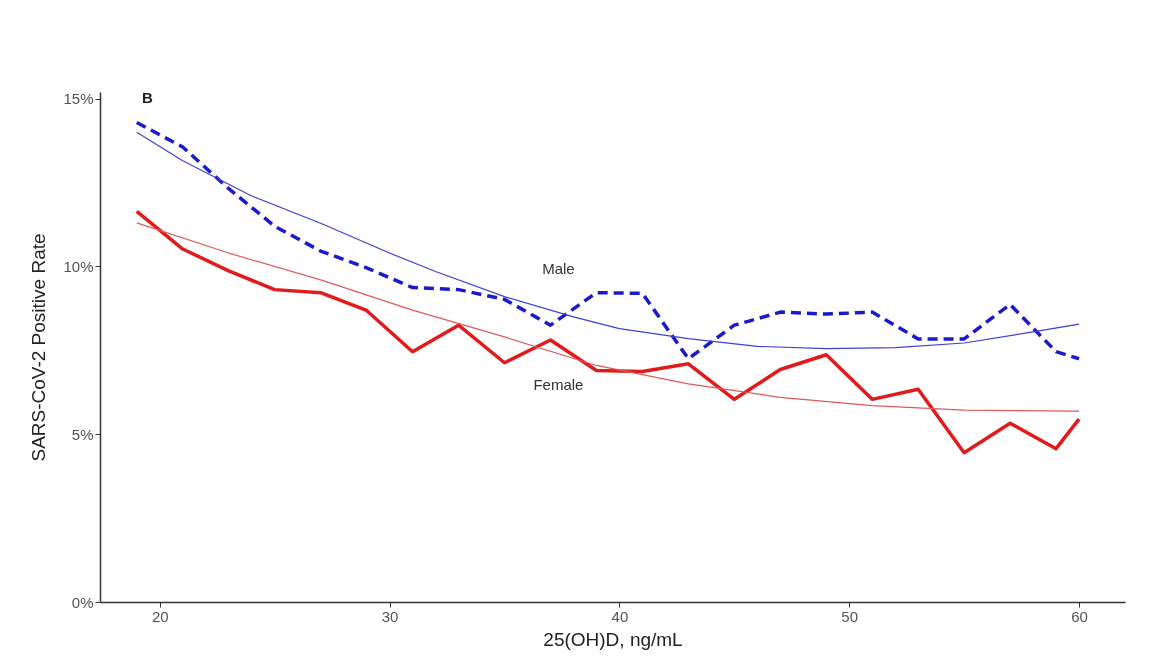  I want to click on y-tick-label: 5%, so click(82, 434).